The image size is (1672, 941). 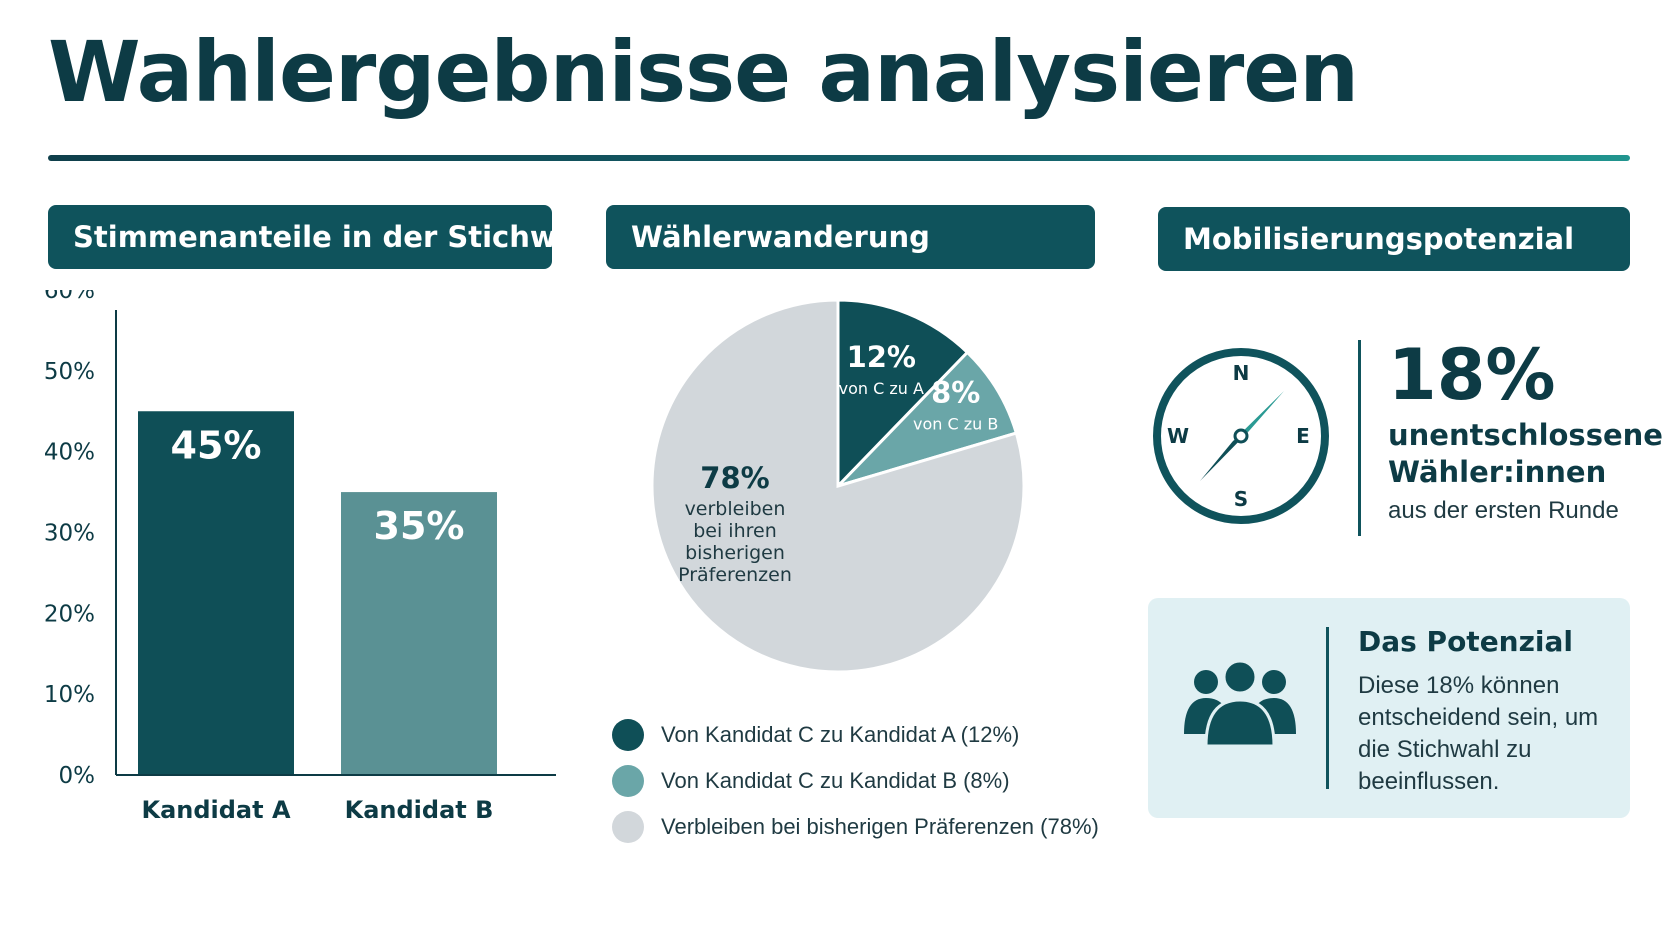 I want to click on x-tick-label: Kandidat A, so click(x=215, y=810).